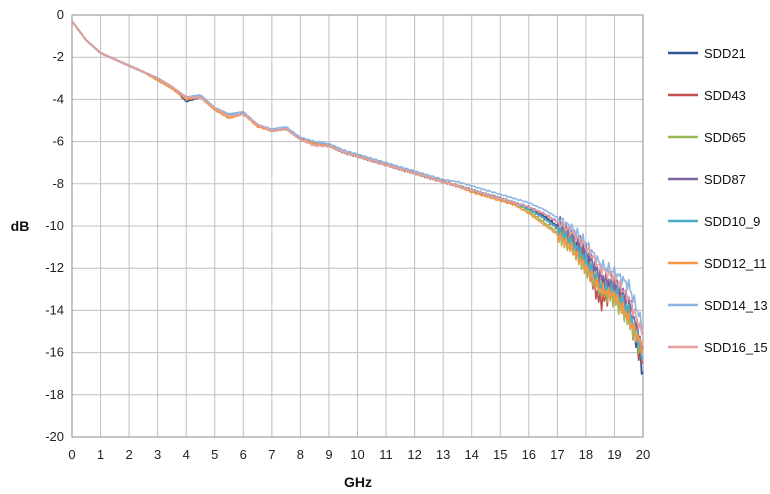 This screenshot has width=770, height=494. I want to click on y-tick-label: 0, so click(60, 14).